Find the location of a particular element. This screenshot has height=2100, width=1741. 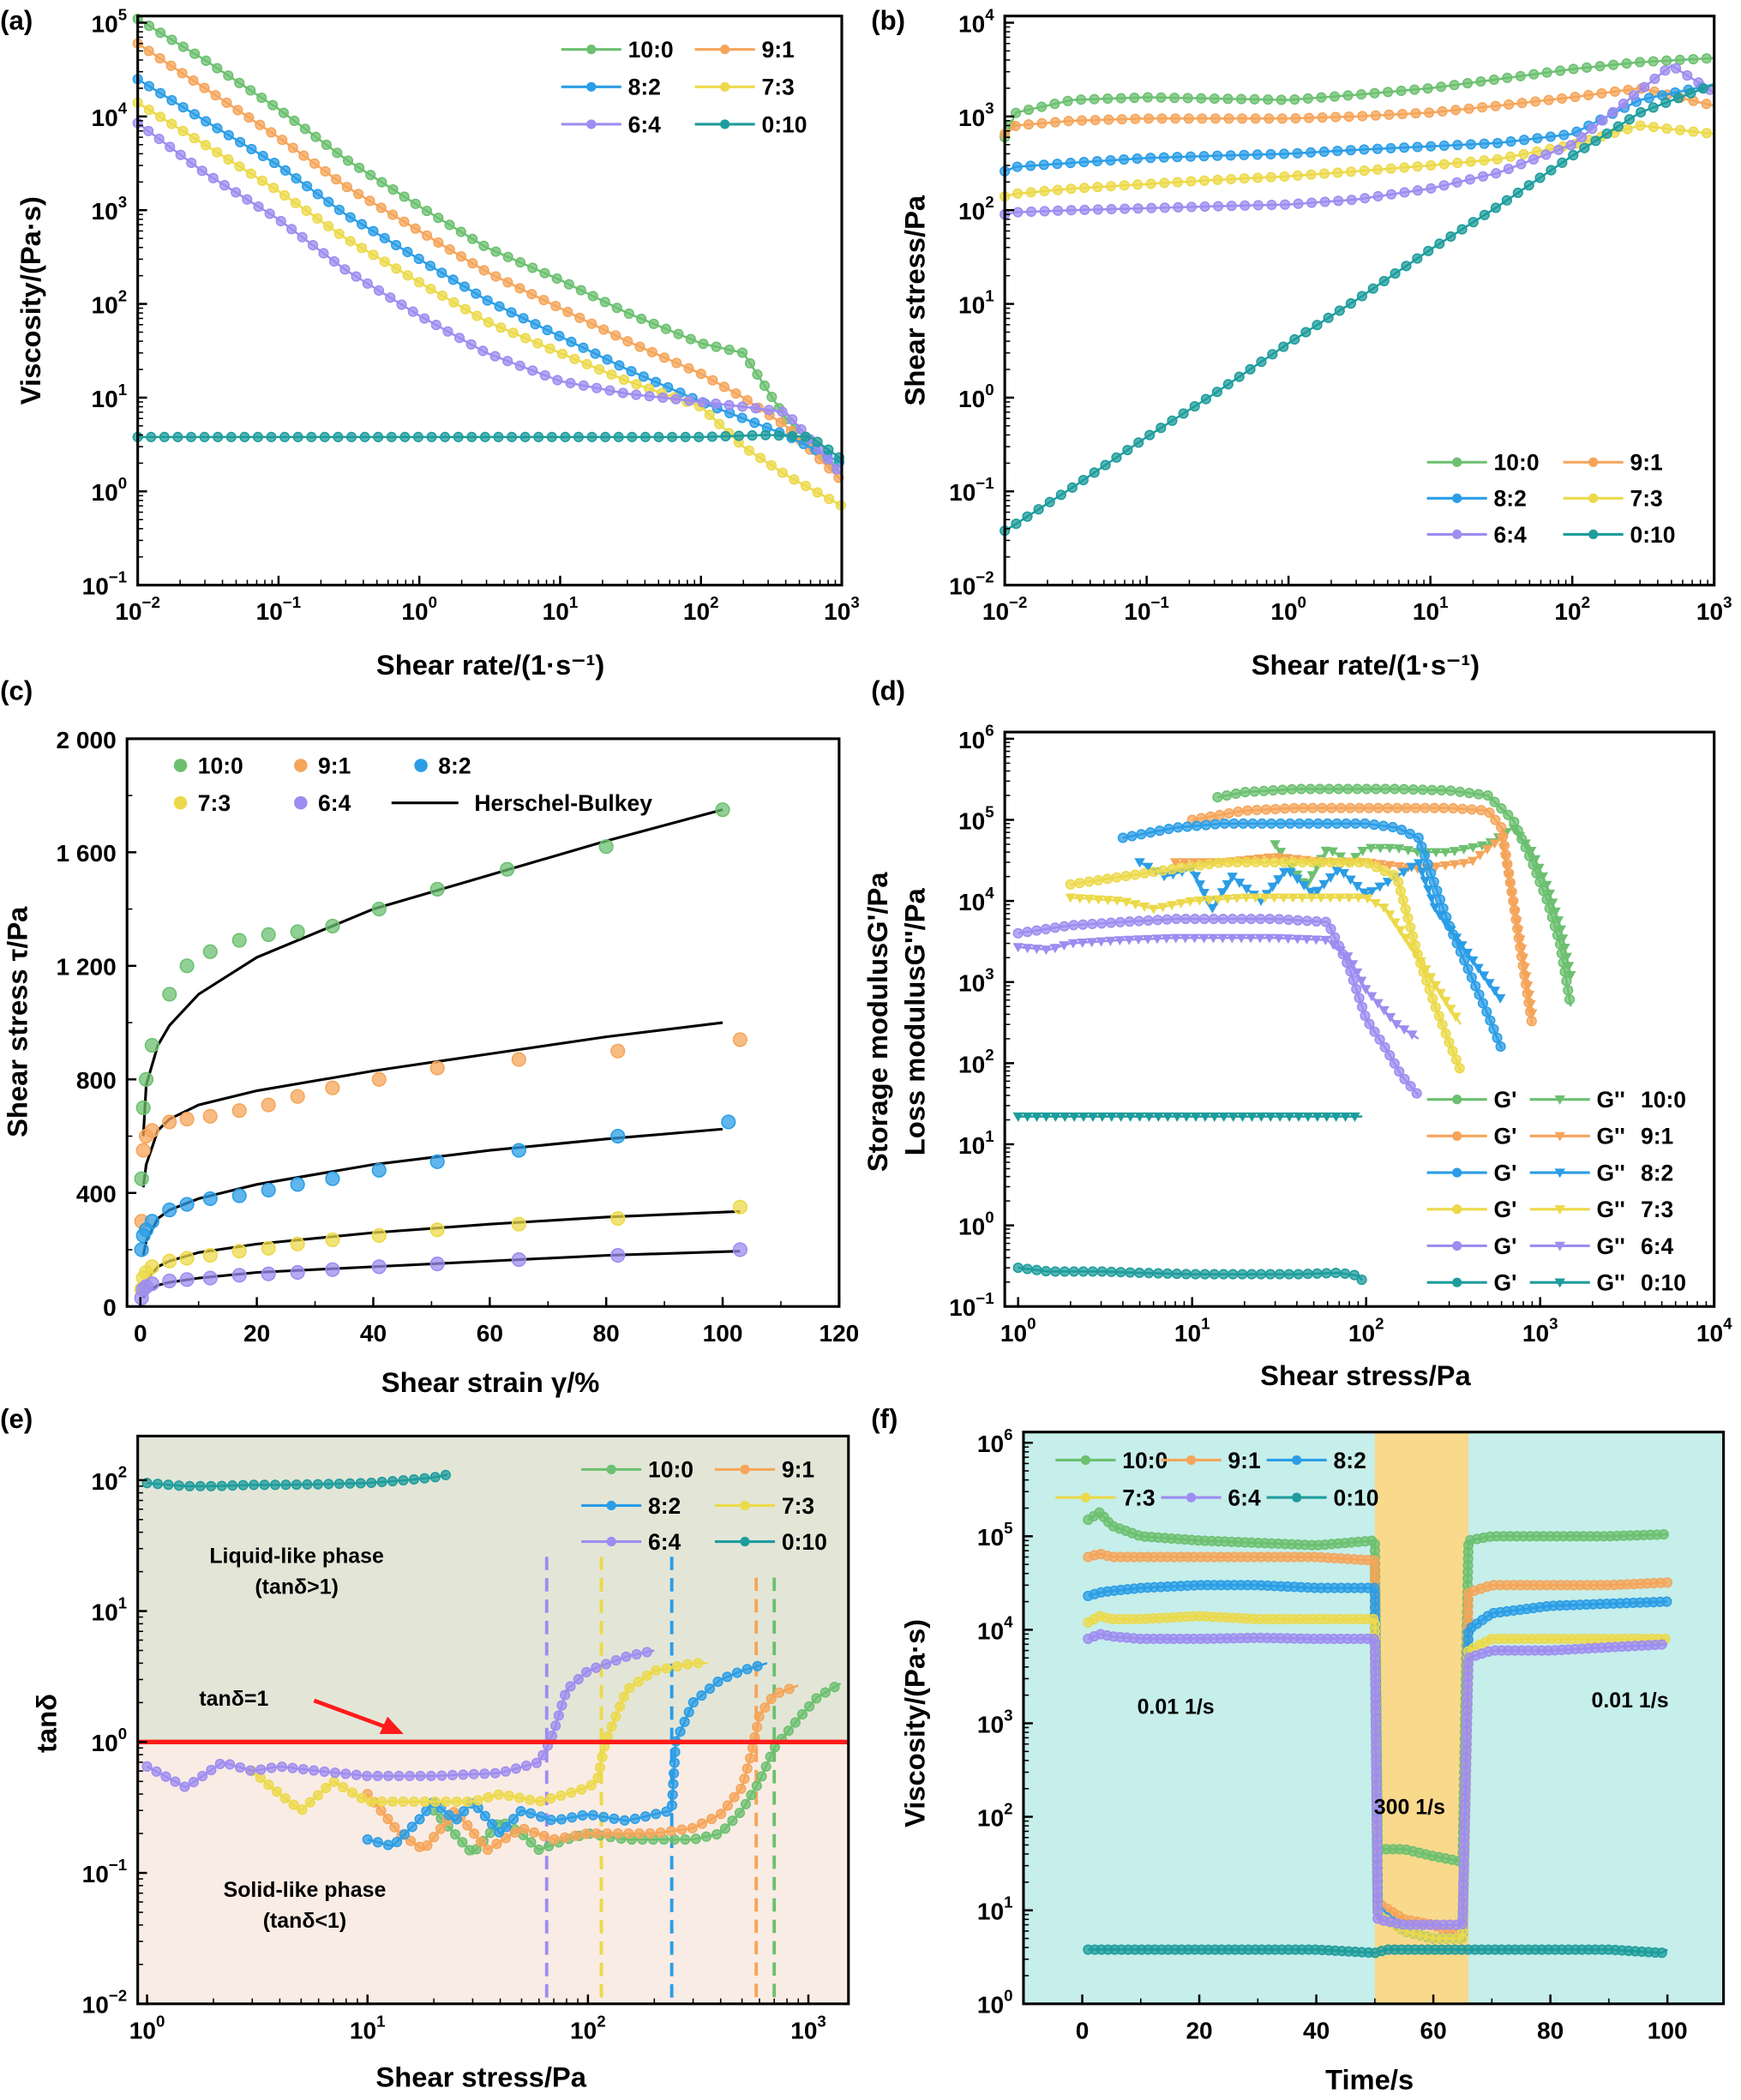

x-axis-label: Shear strain γ/% is located at coordinates (490, 1382).